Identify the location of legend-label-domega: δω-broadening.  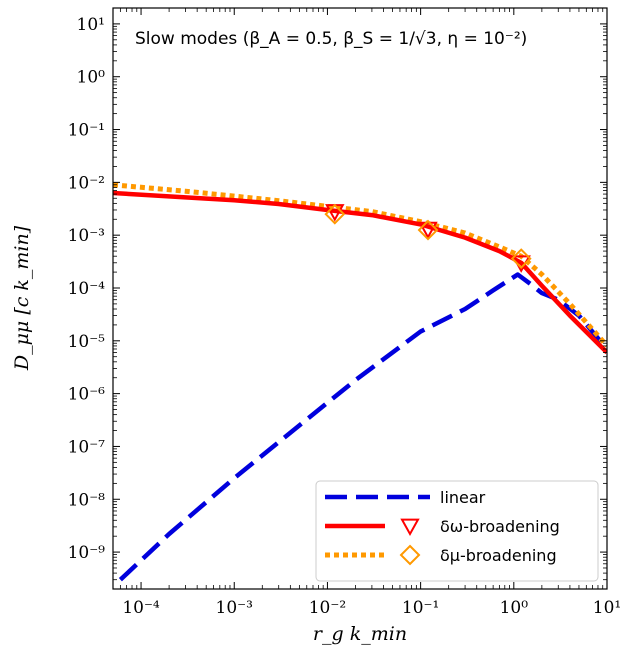
(500, 526).